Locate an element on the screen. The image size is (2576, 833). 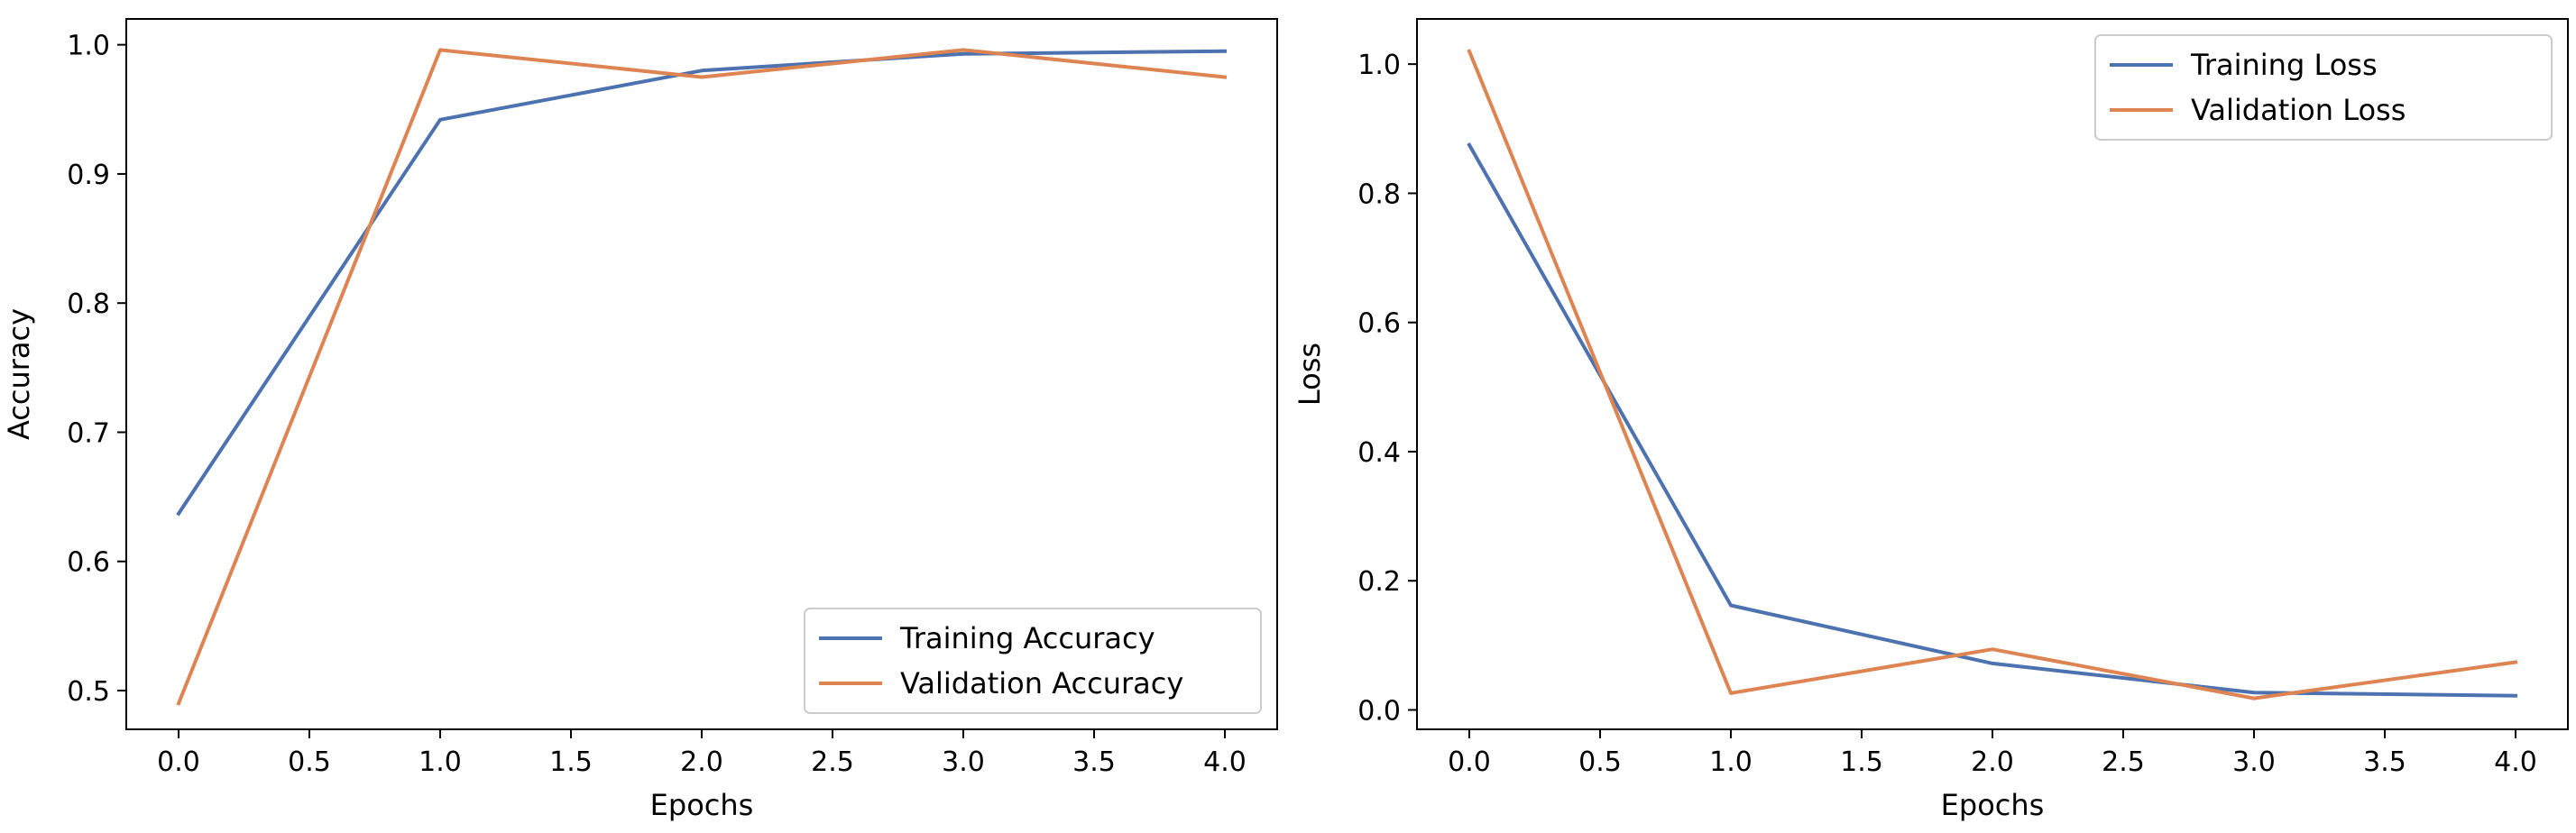
legend-label: Validation Accuracy is located at coordinates (1041, 683).